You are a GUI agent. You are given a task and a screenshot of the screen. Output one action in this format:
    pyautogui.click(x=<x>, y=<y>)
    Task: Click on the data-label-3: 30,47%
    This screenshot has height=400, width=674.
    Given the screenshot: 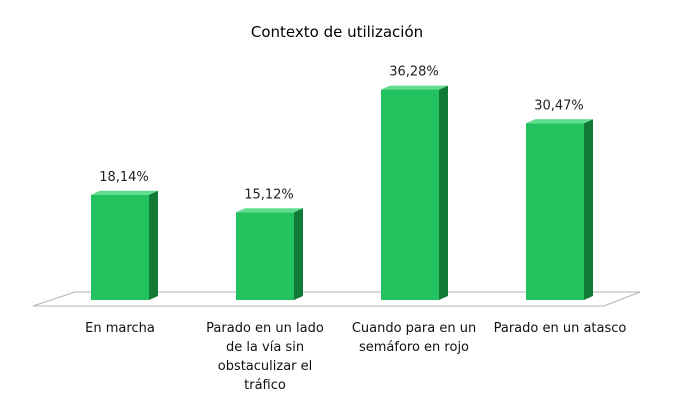 What is the action you would take?
    pyautogui.click(x=559, y=105)
    